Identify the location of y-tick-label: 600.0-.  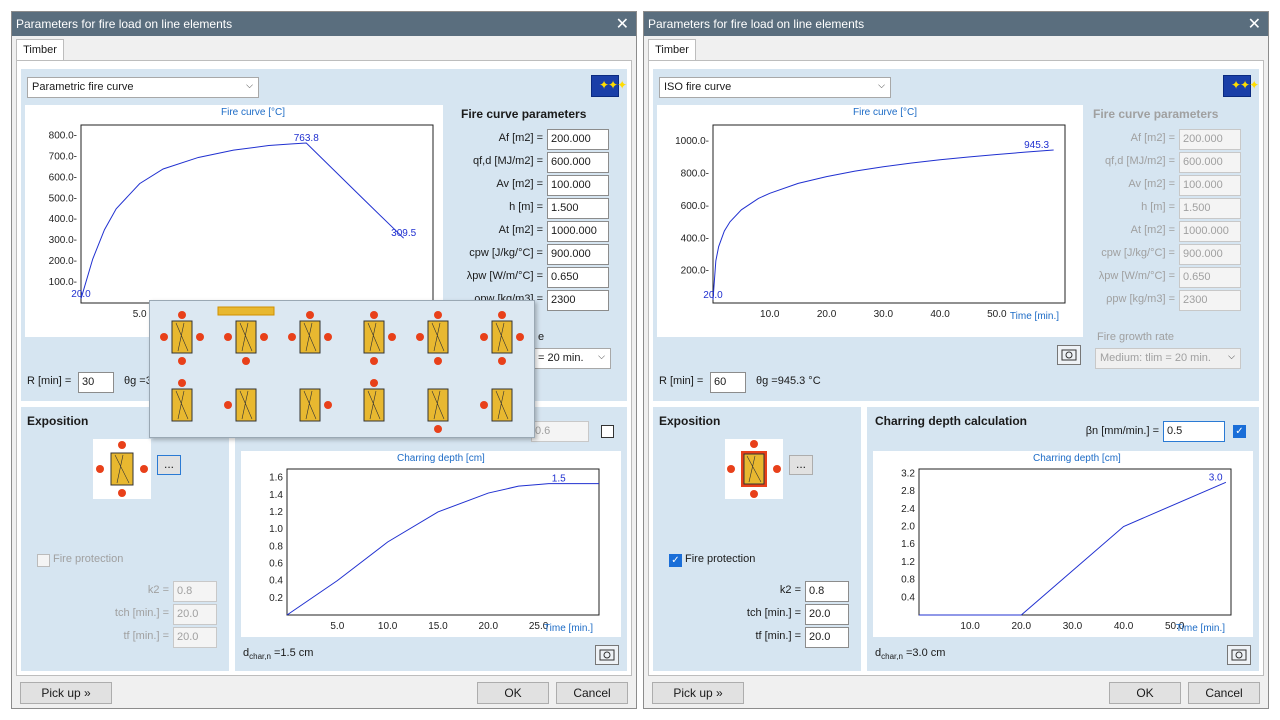
(695, 206).